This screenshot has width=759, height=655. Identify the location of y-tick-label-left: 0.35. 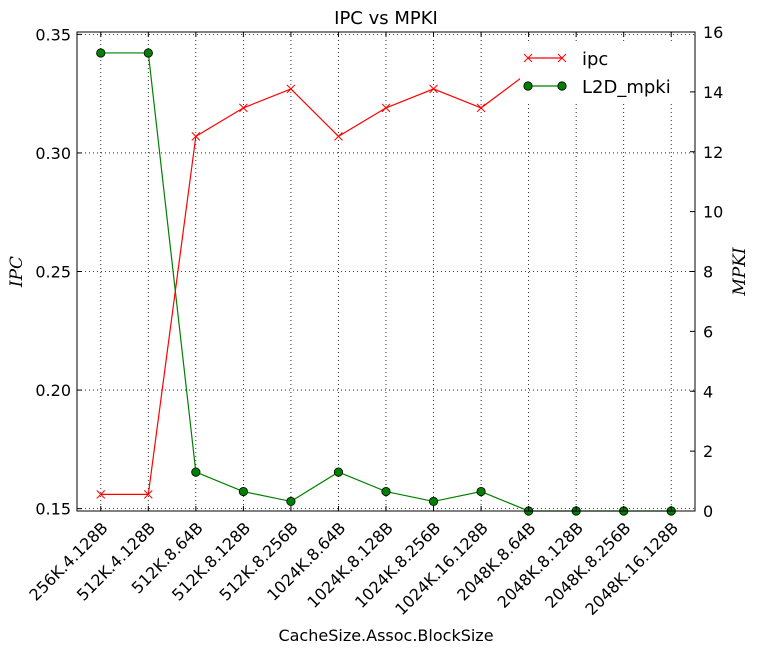
(53, 34).